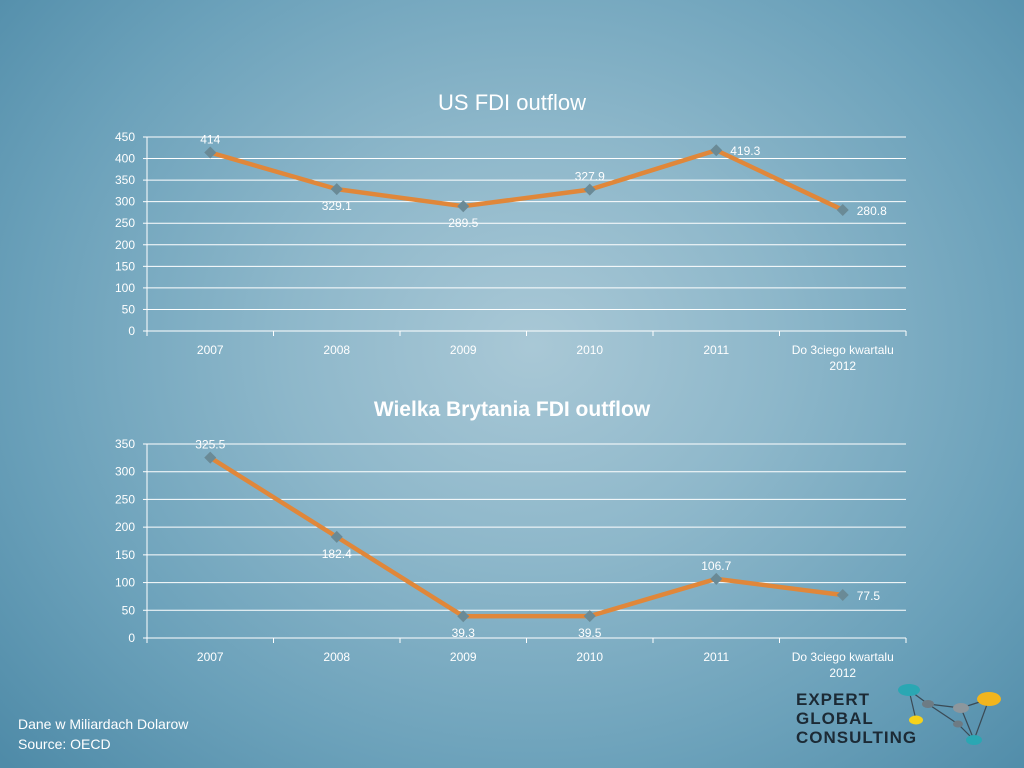 Image resolution: width=1024 pixels, height=768 pixels. What do you see at coordinates (833, 699) in the screenshot?
I see `logo-line-1: EXPERT` at bounding box center [833, 699].